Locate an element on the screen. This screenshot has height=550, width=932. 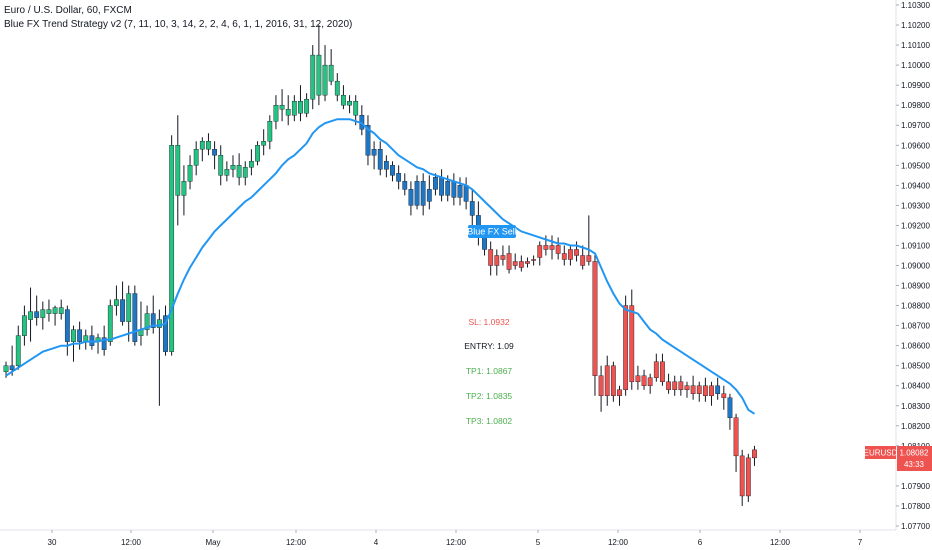
time-axis: 30 12:00 May 12:00 4 12:00 5 12:00 6 12:00 7 is located at coordinates (455, 538).